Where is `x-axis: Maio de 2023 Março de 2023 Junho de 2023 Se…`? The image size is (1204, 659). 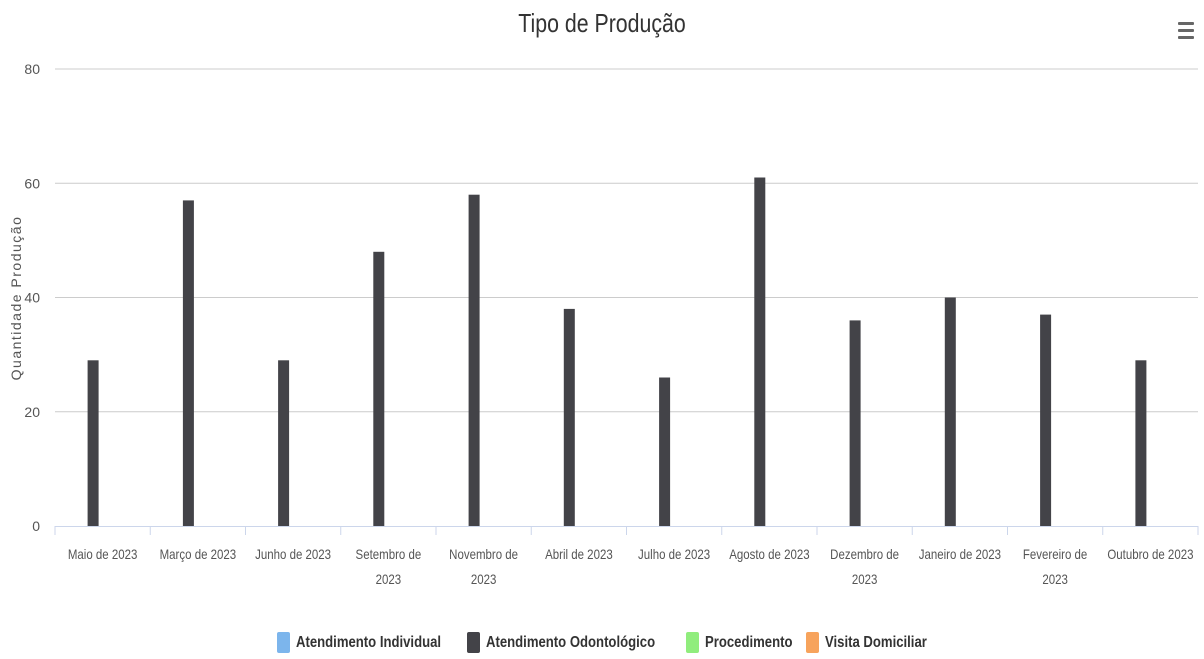
x-axis: Maio de 2023 Março de 2023 Junho de 2023 Se… is located at coordinates (626, 556).